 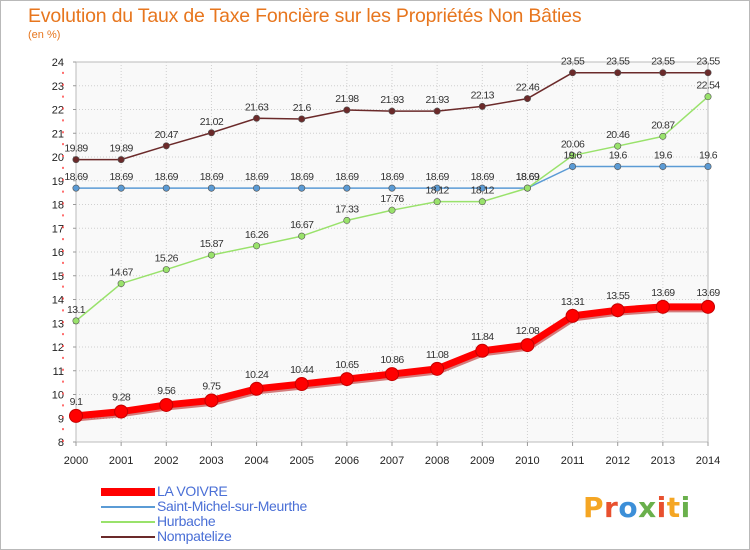 I want to click on y-tick-label: 14, so click(x=58, y=301).